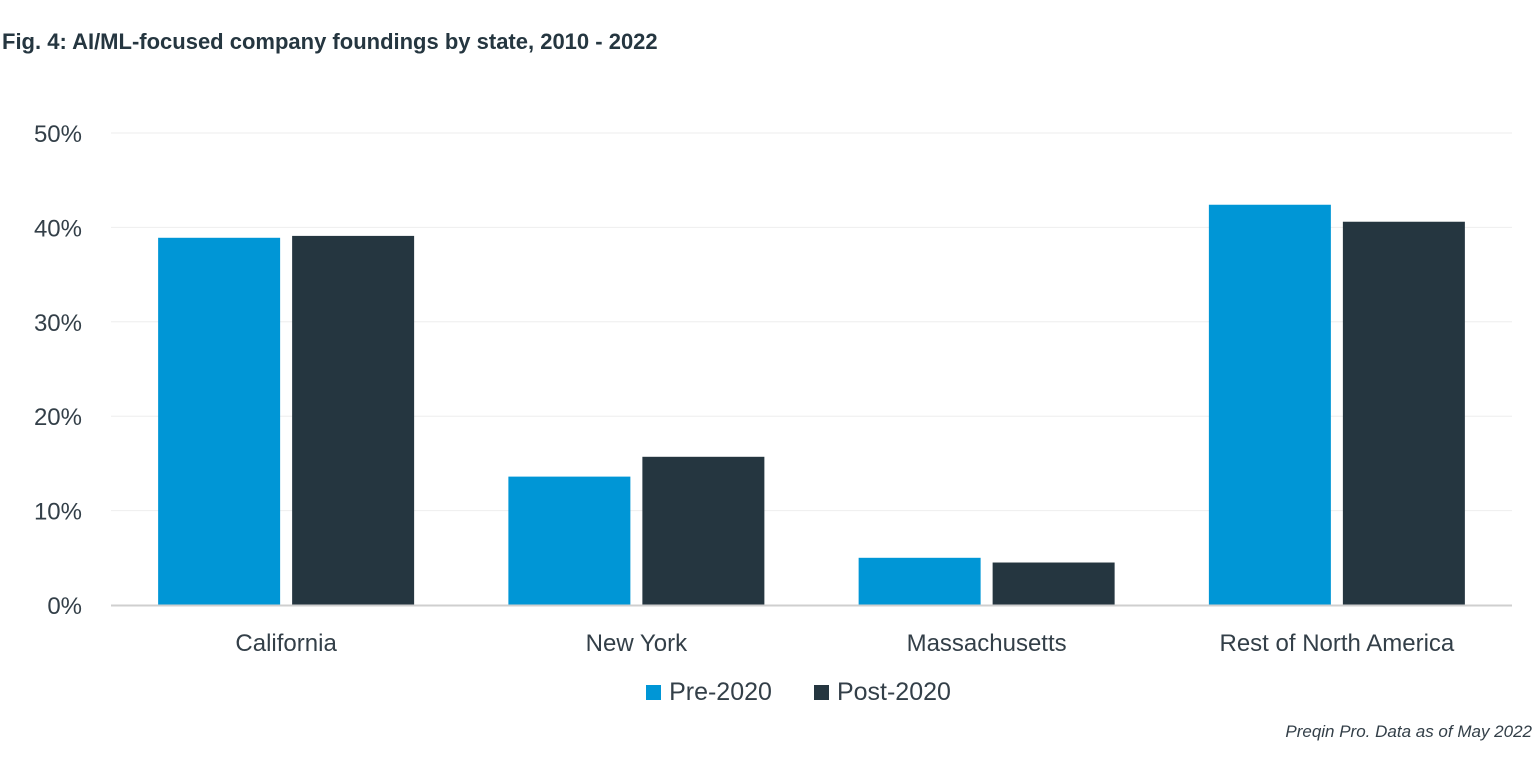 This screenshot has height=768, width=1537. I want to click on bar-pre-2020-massachusetts, so click(919, 581).